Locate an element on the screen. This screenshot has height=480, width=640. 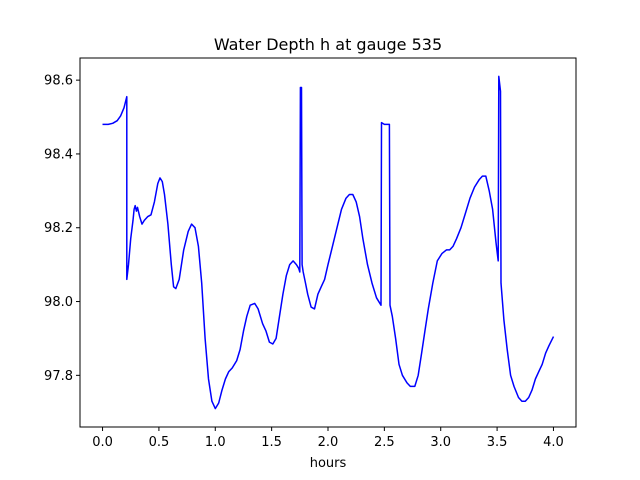
y-tick-label: 97.8 is located at coordinates (58, 376).